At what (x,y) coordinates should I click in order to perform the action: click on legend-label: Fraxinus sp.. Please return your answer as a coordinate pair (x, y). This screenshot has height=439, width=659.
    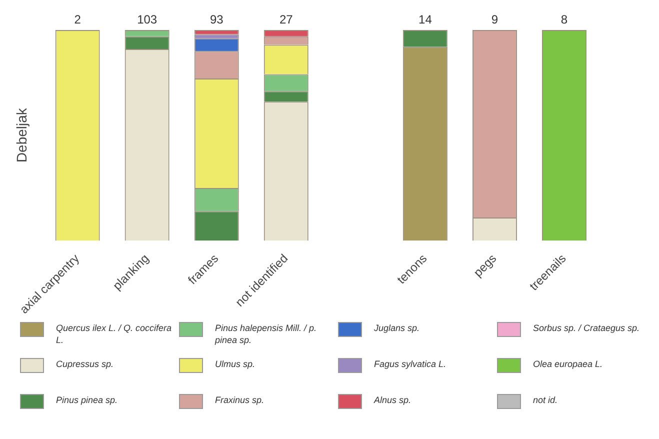
    Looking at the image, I should click on (239, 400).